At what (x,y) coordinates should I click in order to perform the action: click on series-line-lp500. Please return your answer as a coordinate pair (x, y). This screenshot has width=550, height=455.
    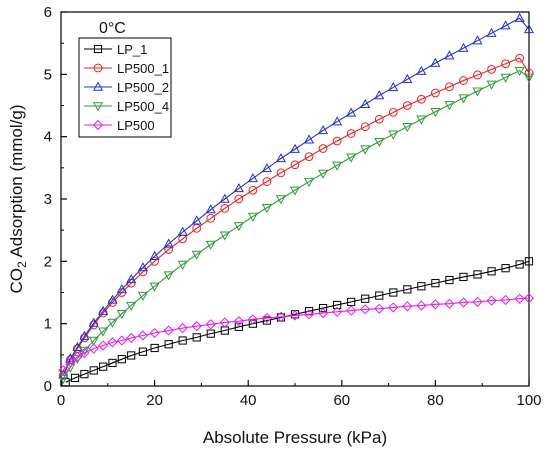
    Looking at the image, I should click on (296, 334).